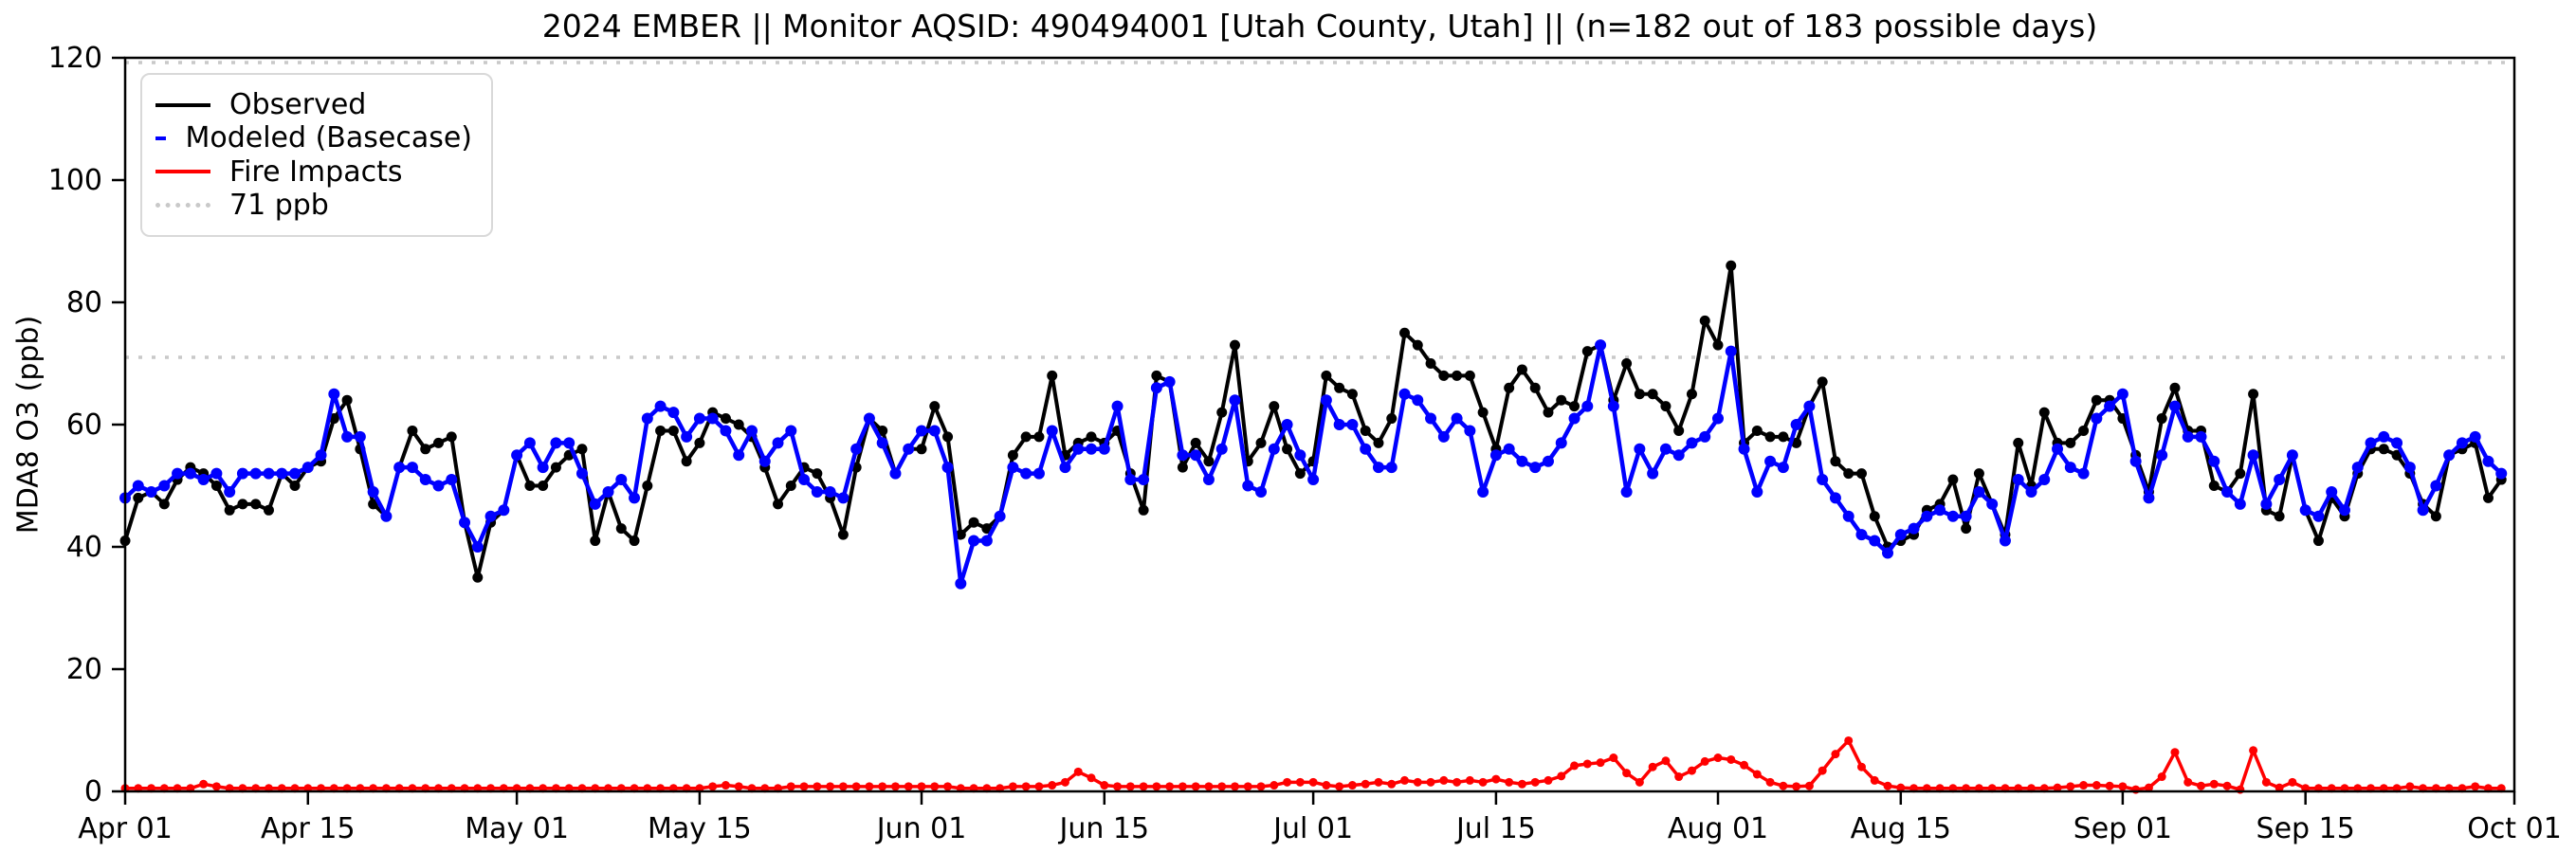  Describe the element at coordinates (161, 138) in the screenshot. I see `modeled-line-swatch` at that location.